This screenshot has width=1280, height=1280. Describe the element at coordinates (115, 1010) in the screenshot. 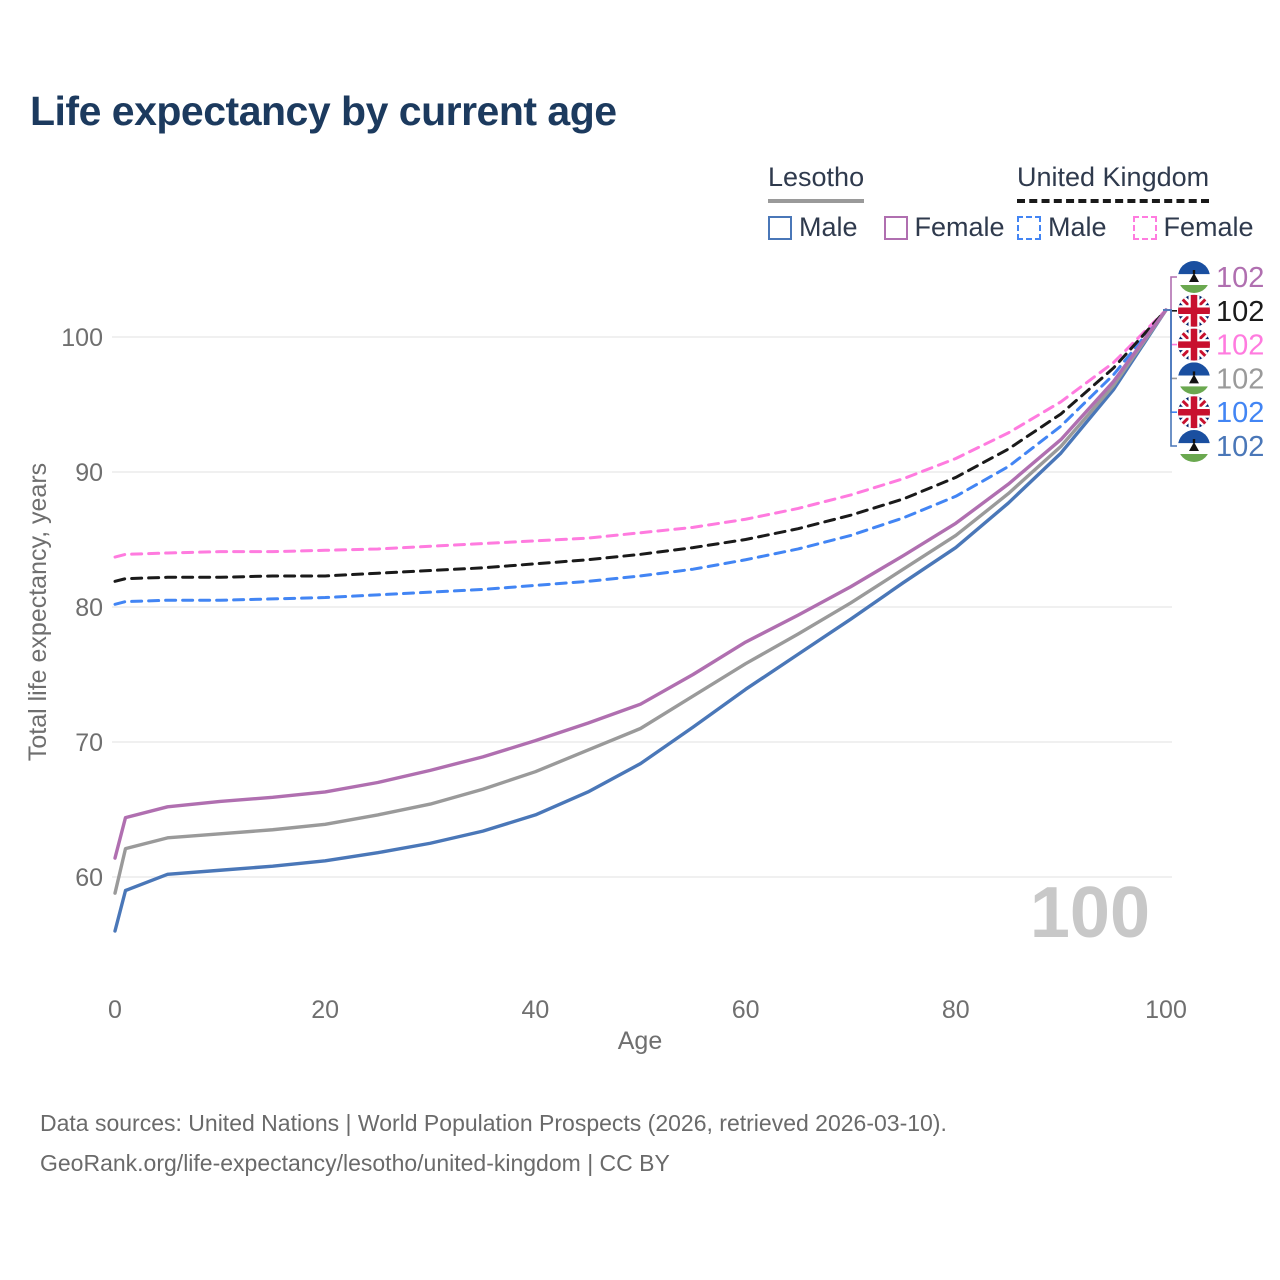

I see `x-tick-label: 0` at that location.